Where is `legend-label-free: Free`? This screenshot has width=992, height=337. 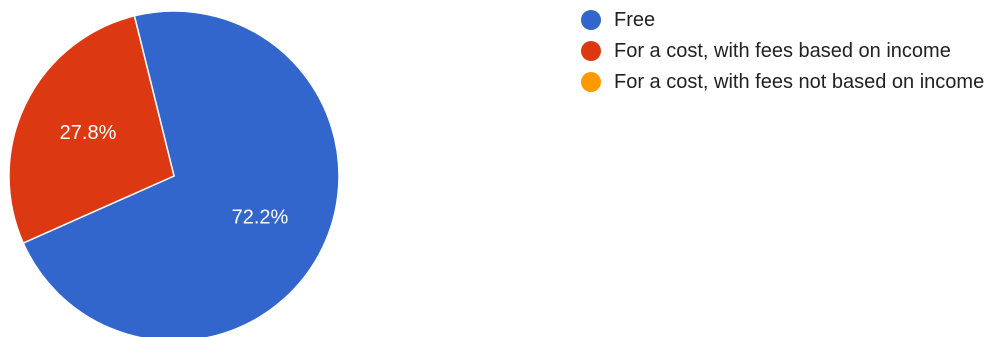 legend-label-free: Free is located at coordinates (635, 20).